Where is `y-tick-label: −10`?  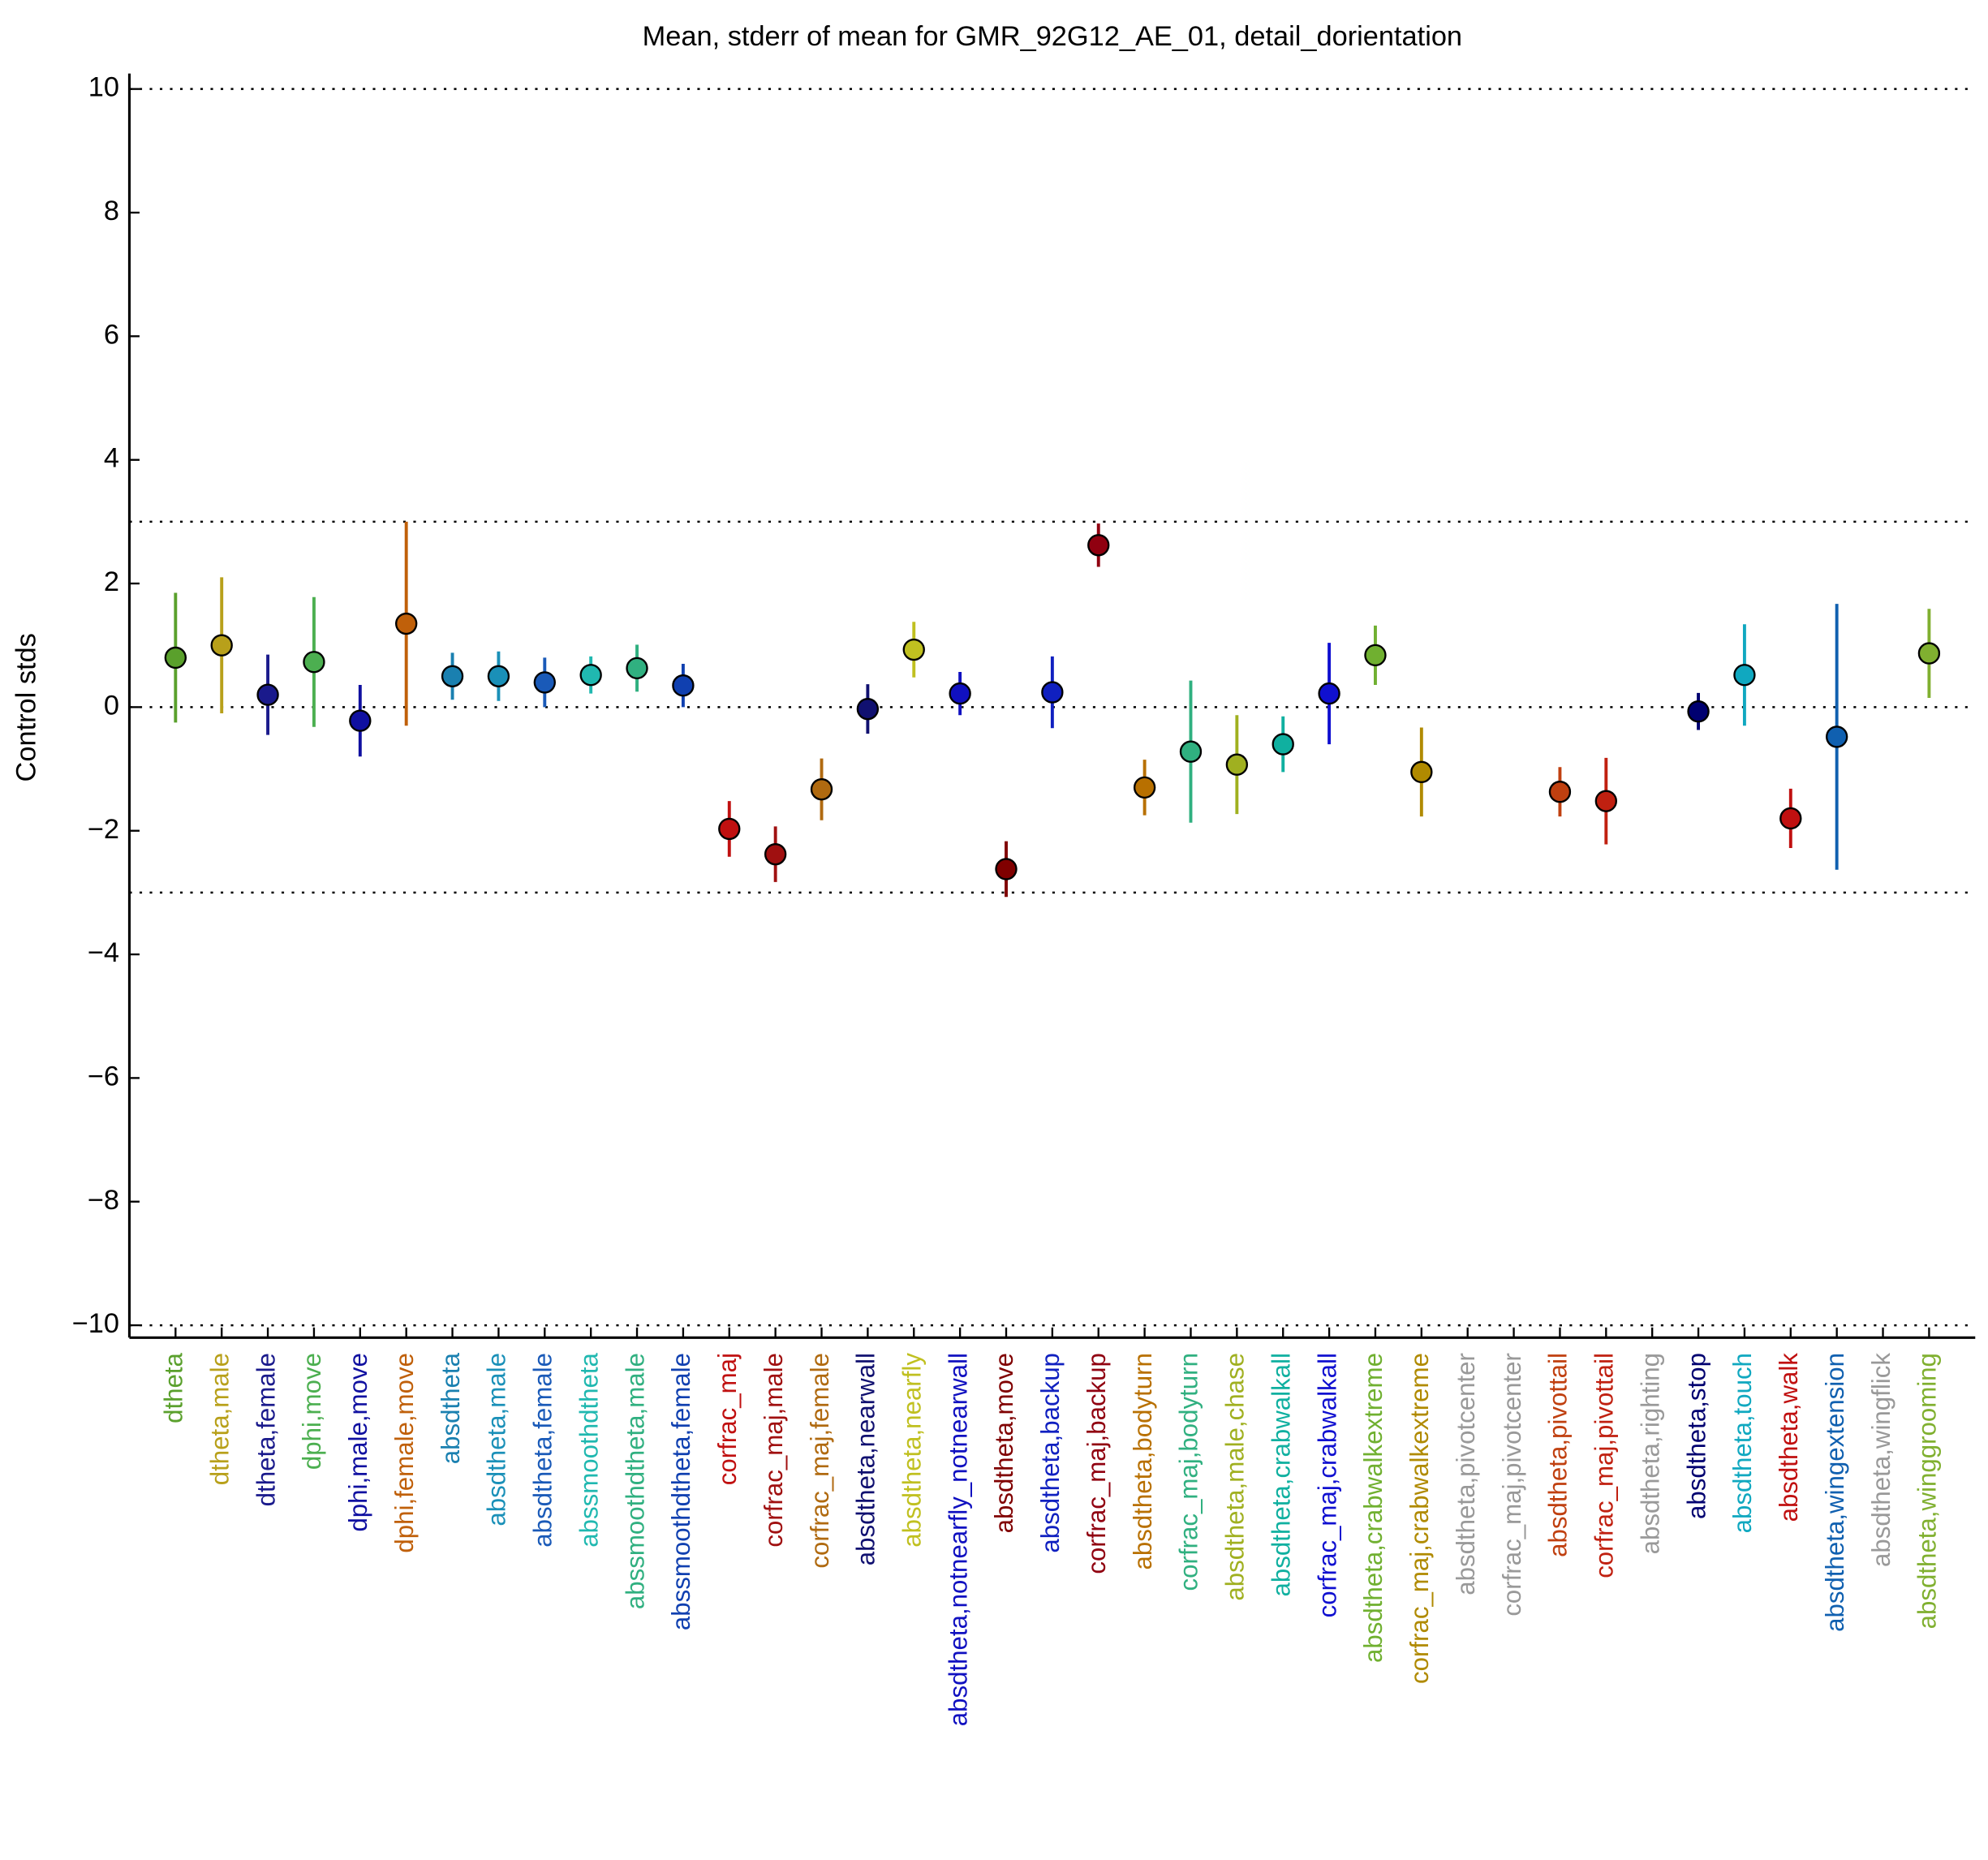
y-tick-label: −10 is located at coordinates (95, 1323).